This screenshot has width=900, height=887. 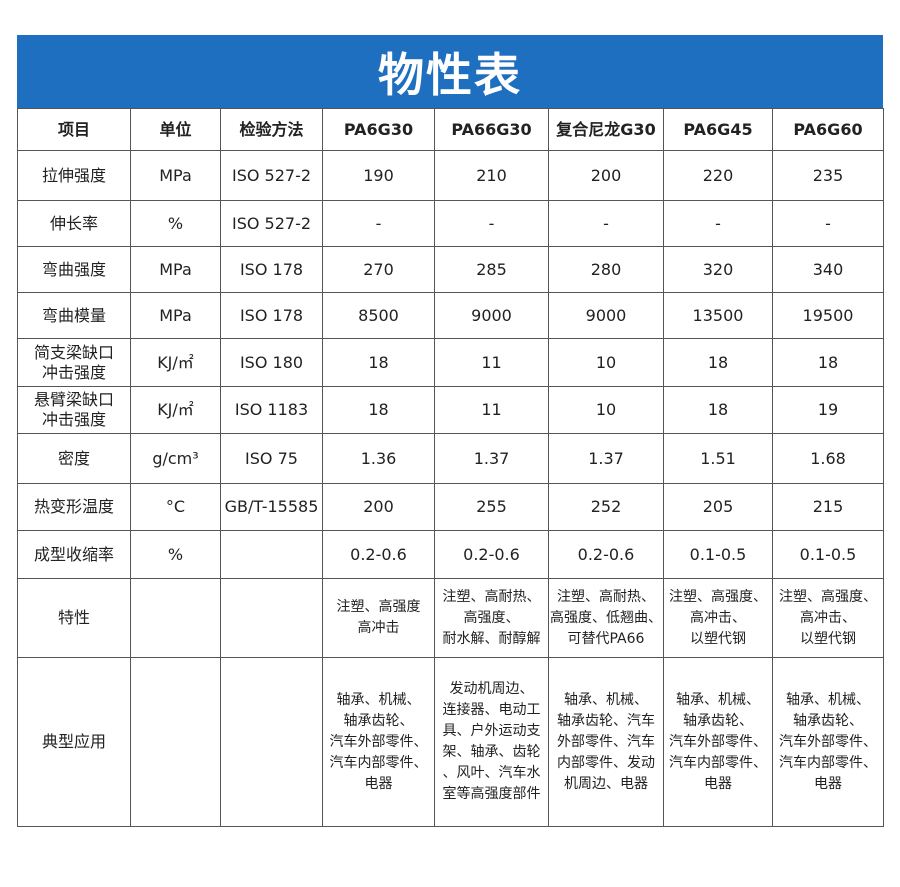 I want to click on property-name: 典型应用, so click(x=74, y=742).